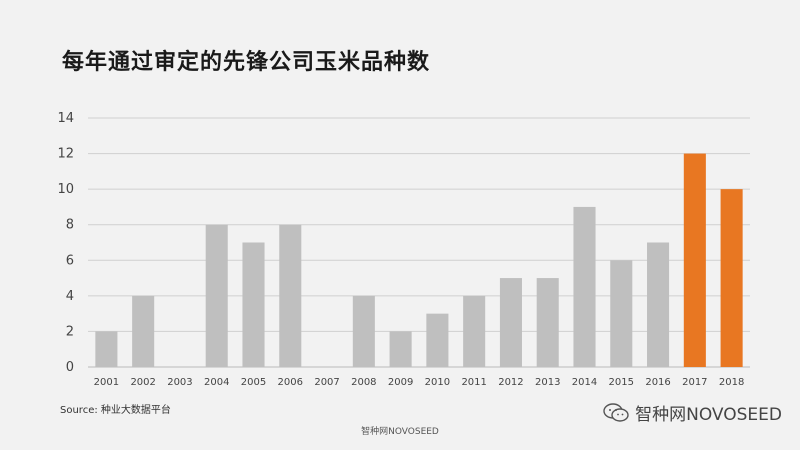 The image size is (800, 450). What do you see at coordinates (400, 349) in the screenshot?
I see `bar-2009` at bounding box center [400, 349].